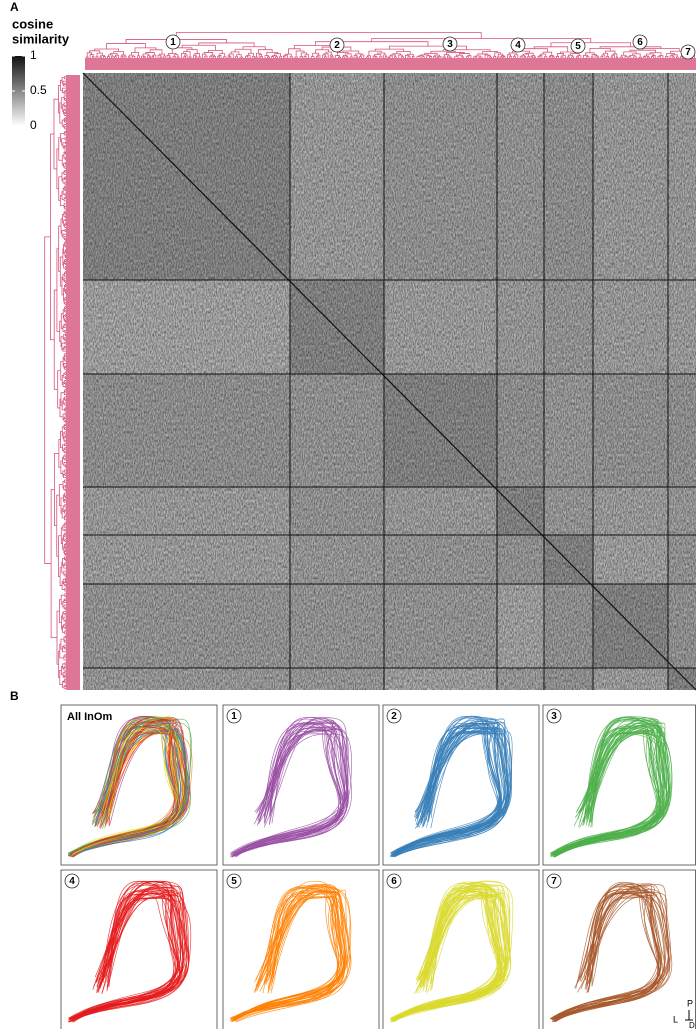 This screenshot has width=696, height=1029. I want to click on cluster-label: 7, so click(688, 52).